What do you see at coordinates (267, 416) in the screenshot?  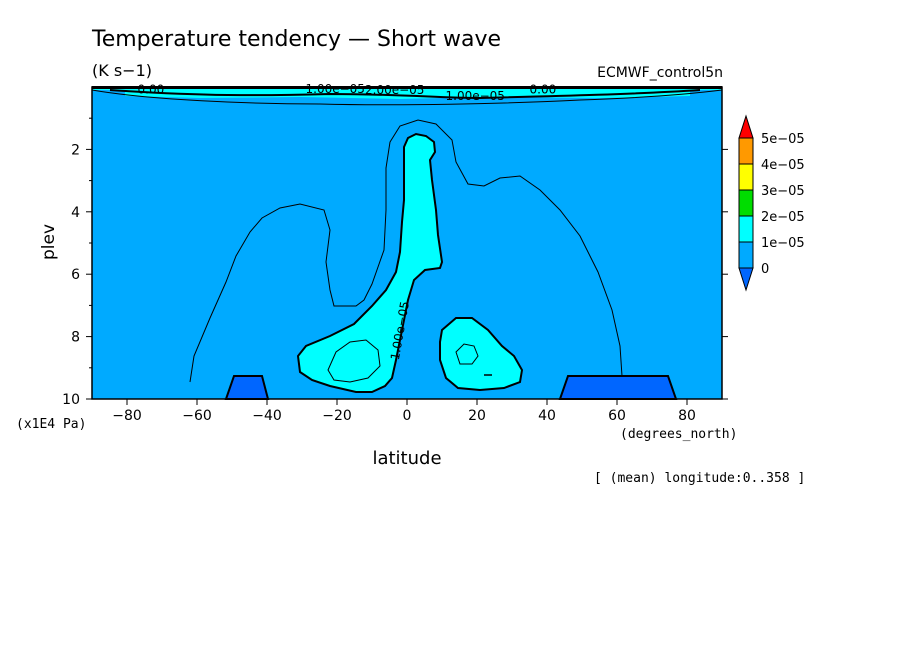 I see `x-tick-label: −40` at bounding box center [267, 416].